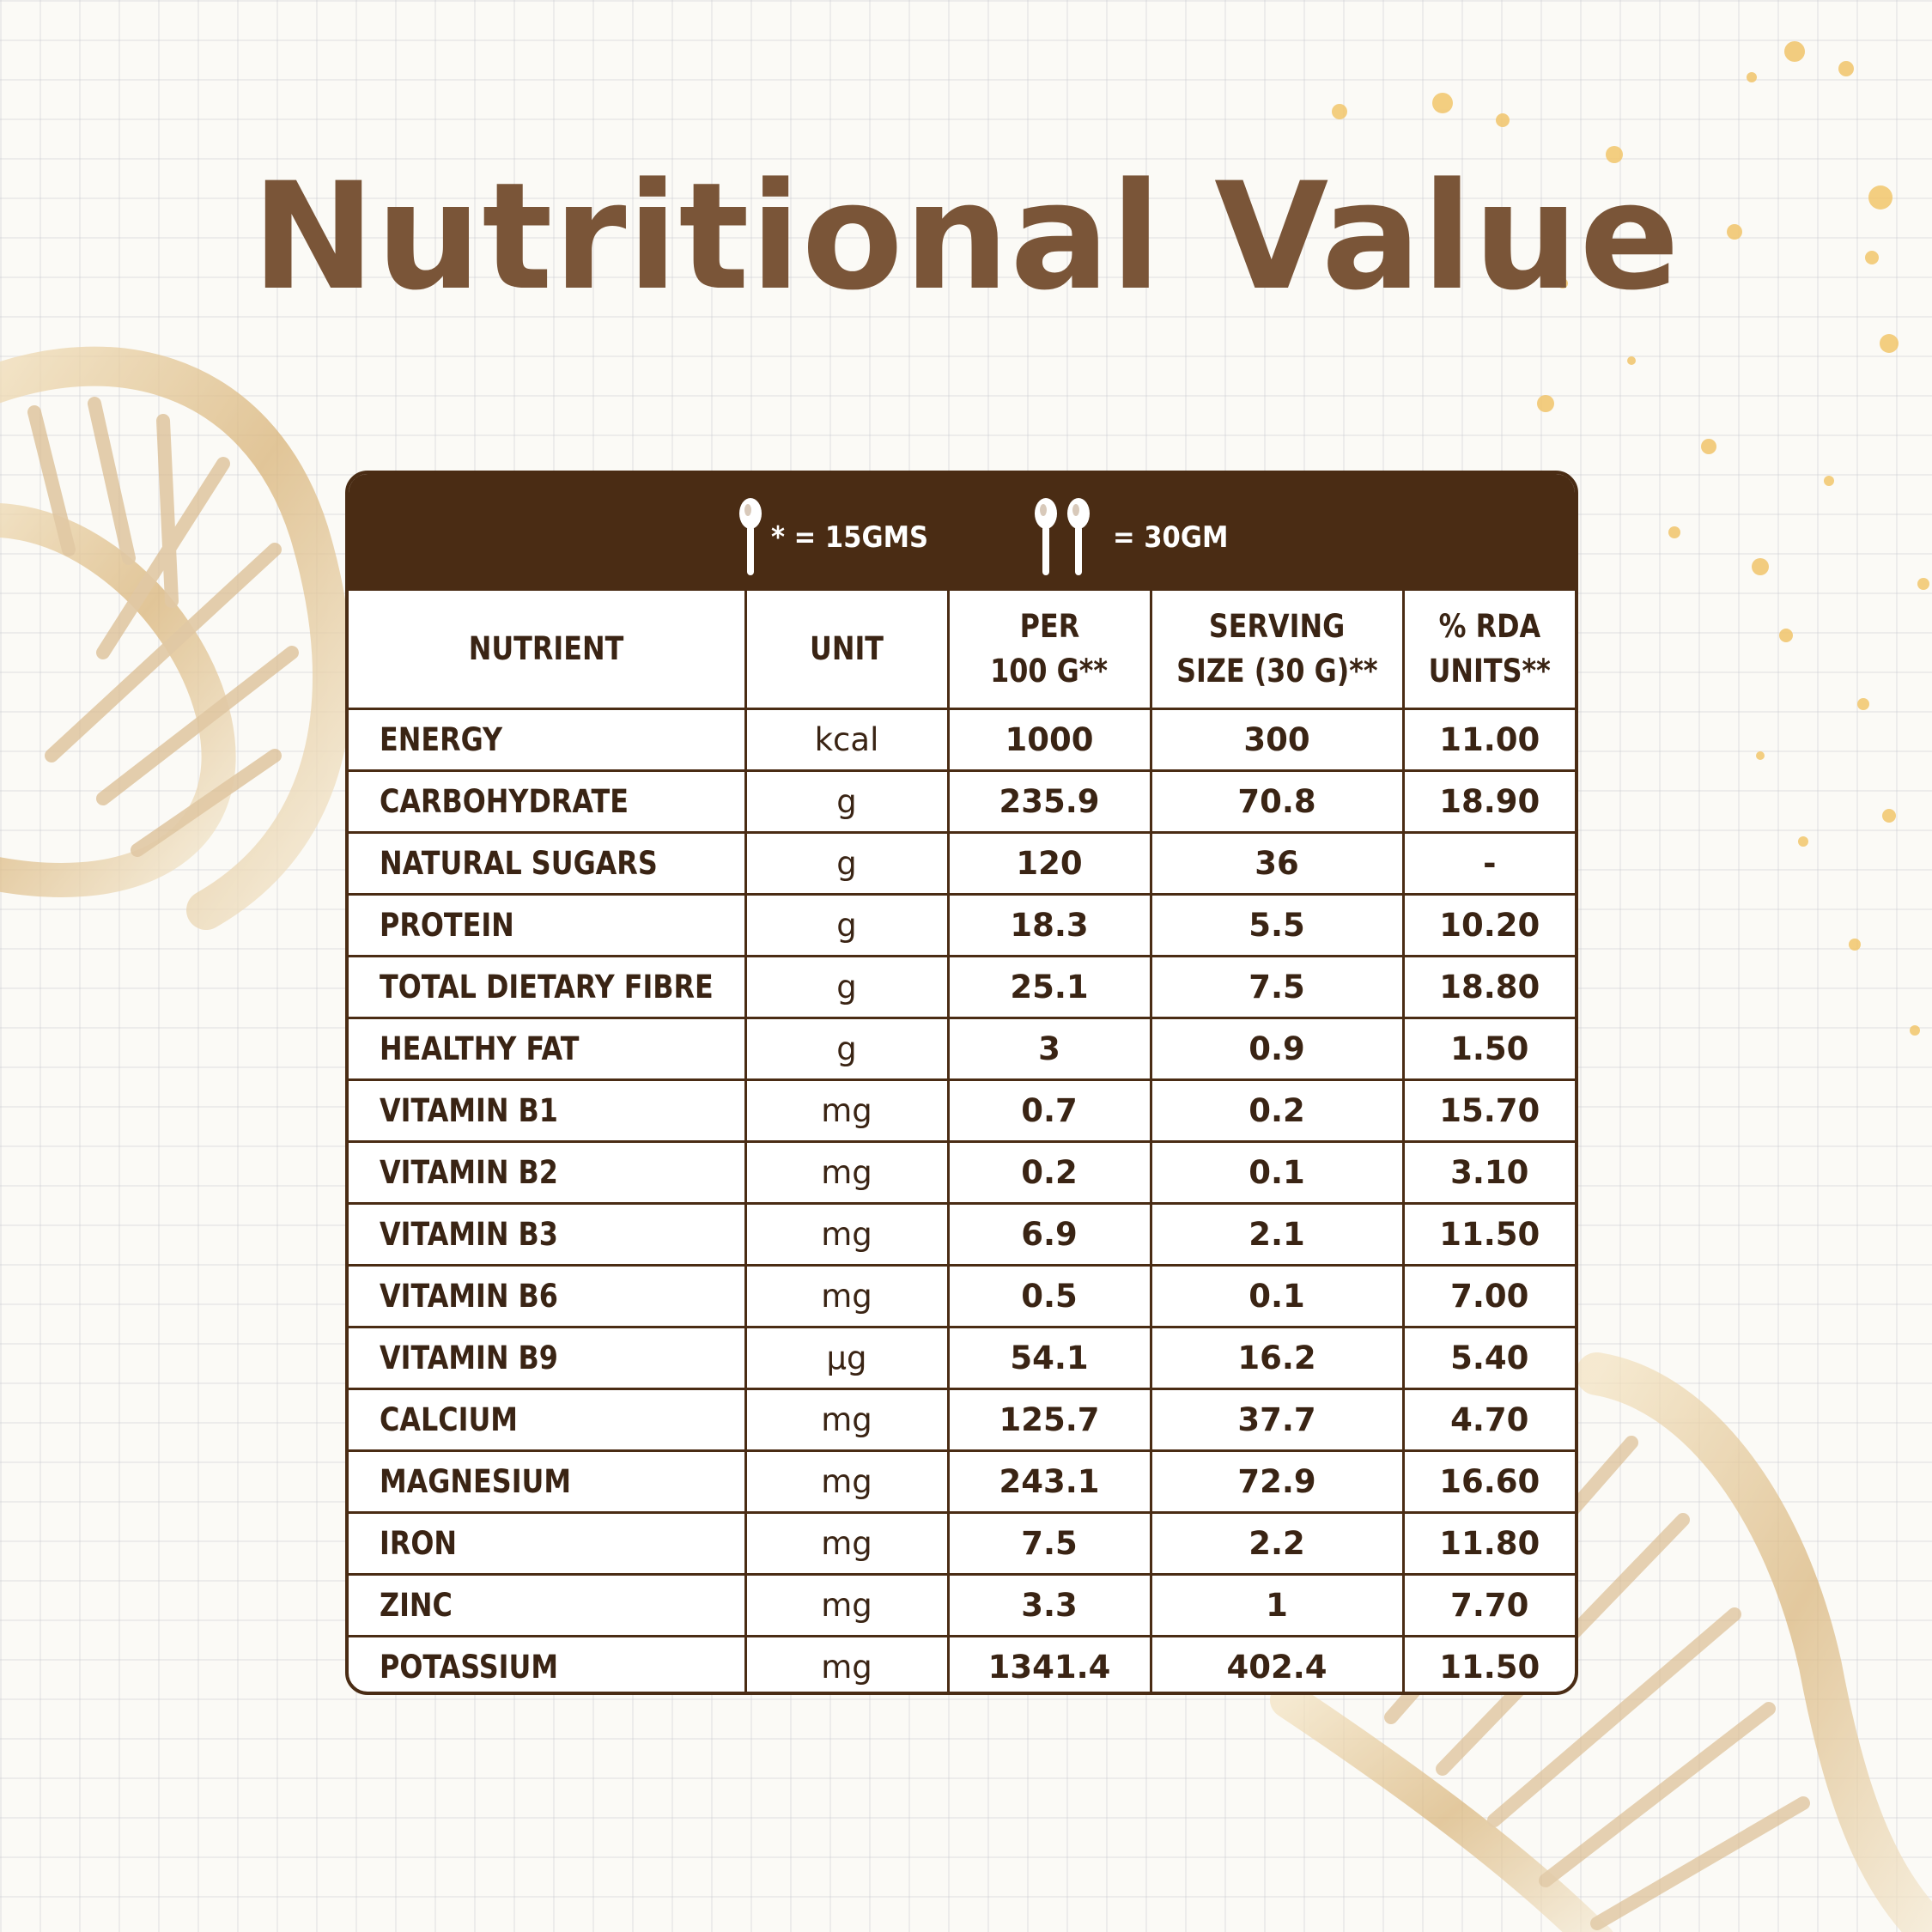  Describe the element at coordinates (1488, 1296) in the screenshot. I see `rda-value: 7.00` at that location.